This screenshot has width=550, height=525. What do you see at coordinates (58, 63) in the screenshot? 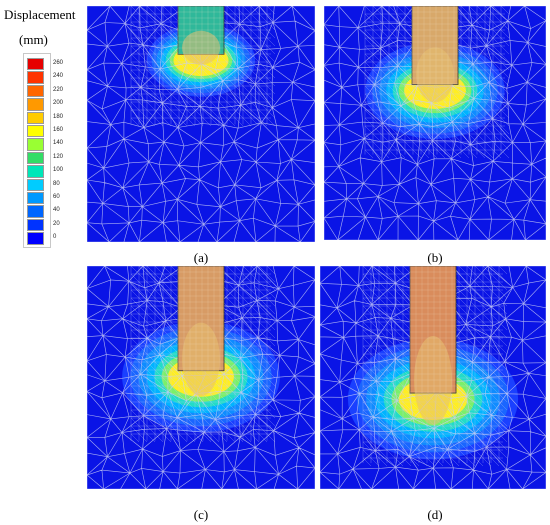
I see `legend-tick-label: 260` at bounding box center [58, 63].